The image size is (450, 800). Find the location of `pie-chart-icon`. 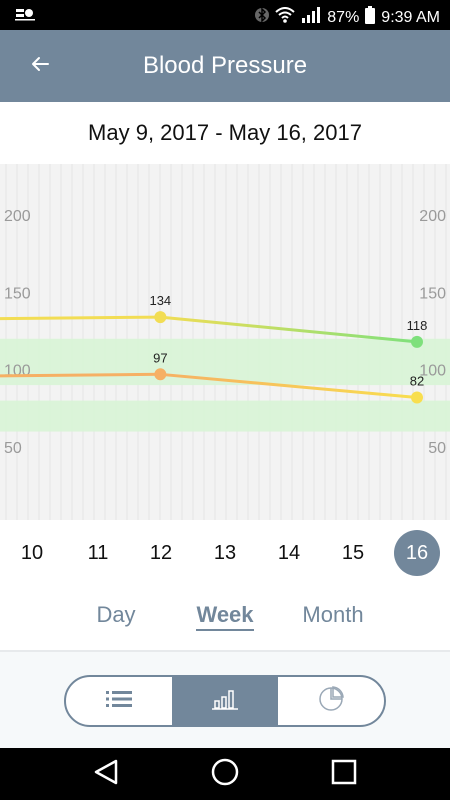

pie-chart-icon is located at coordinates (331, 701).